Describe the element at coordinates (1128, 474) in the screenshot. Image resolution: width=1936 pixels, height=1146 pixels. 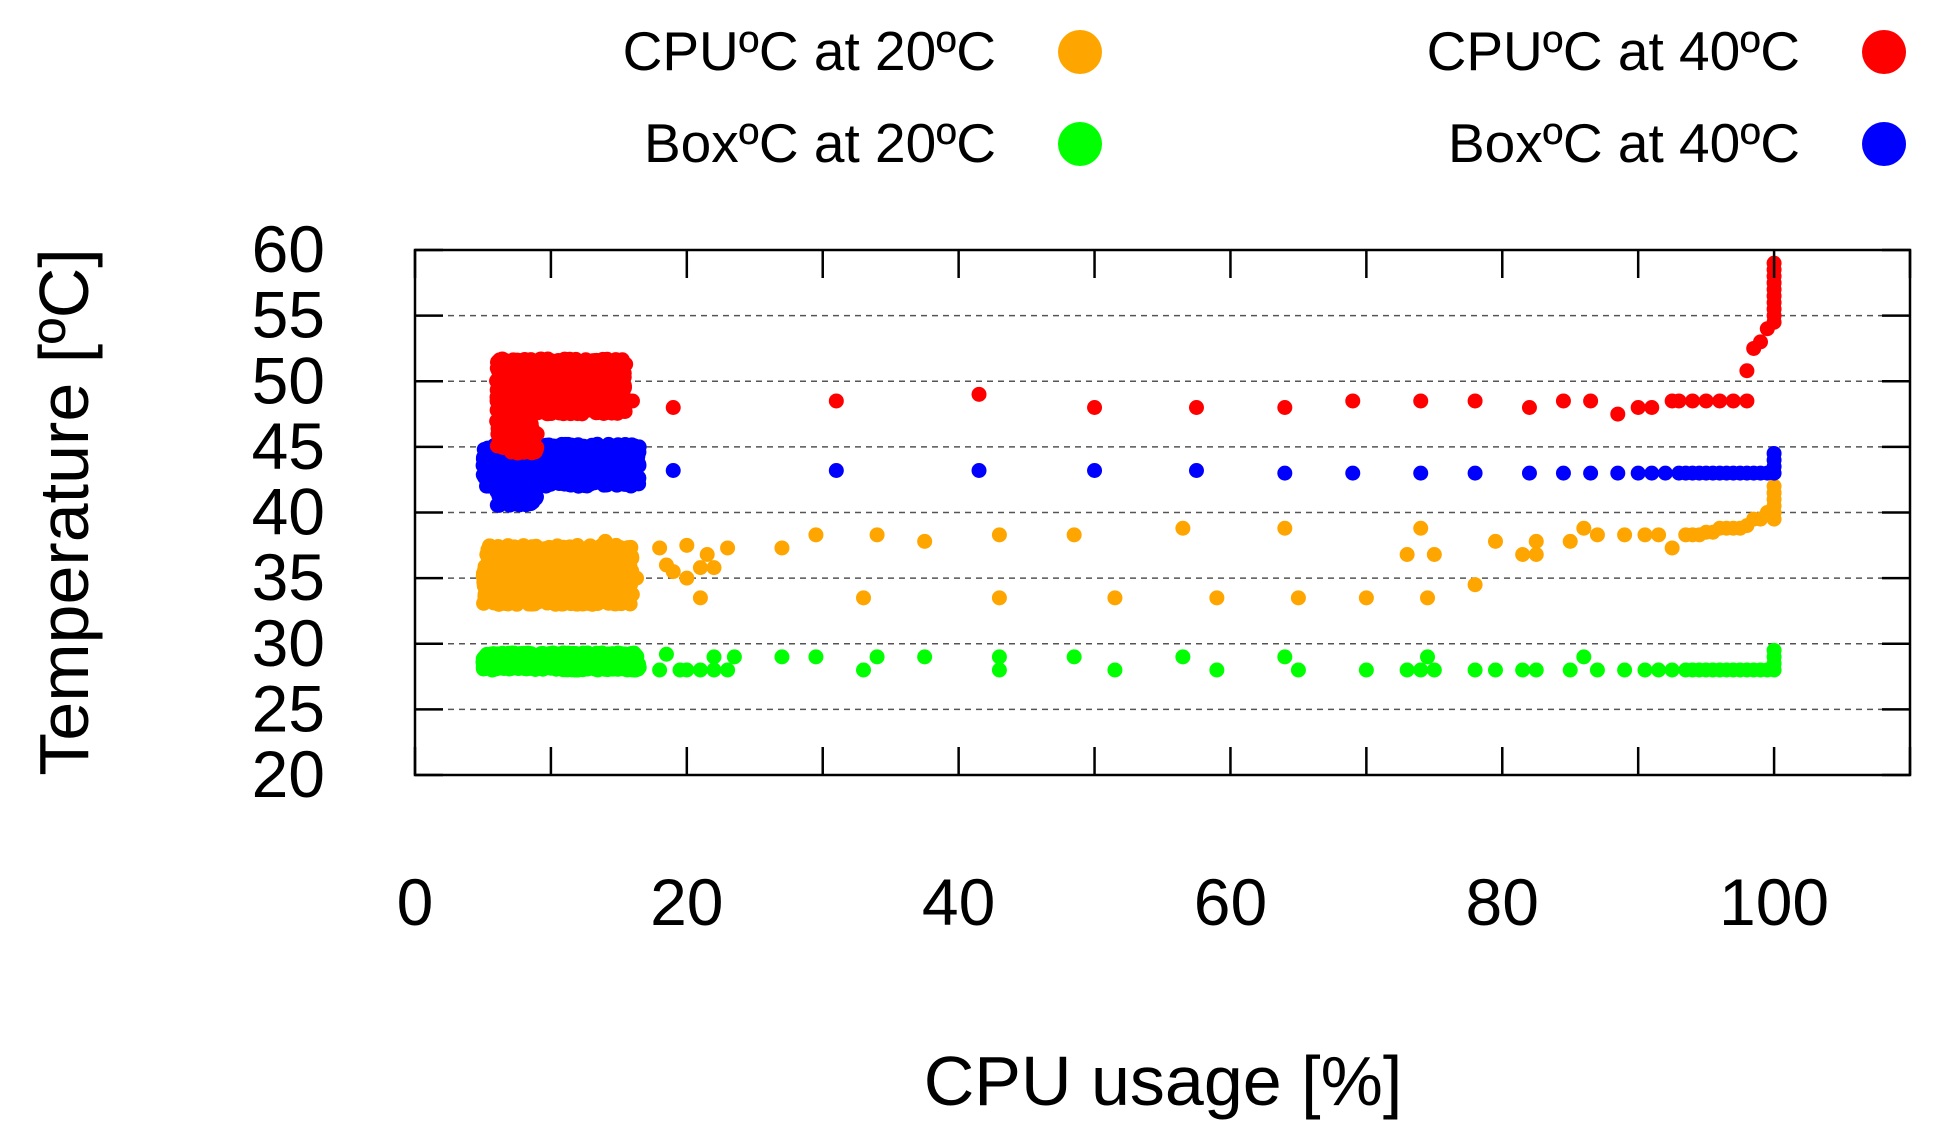
I see `series-3-points` at that location.